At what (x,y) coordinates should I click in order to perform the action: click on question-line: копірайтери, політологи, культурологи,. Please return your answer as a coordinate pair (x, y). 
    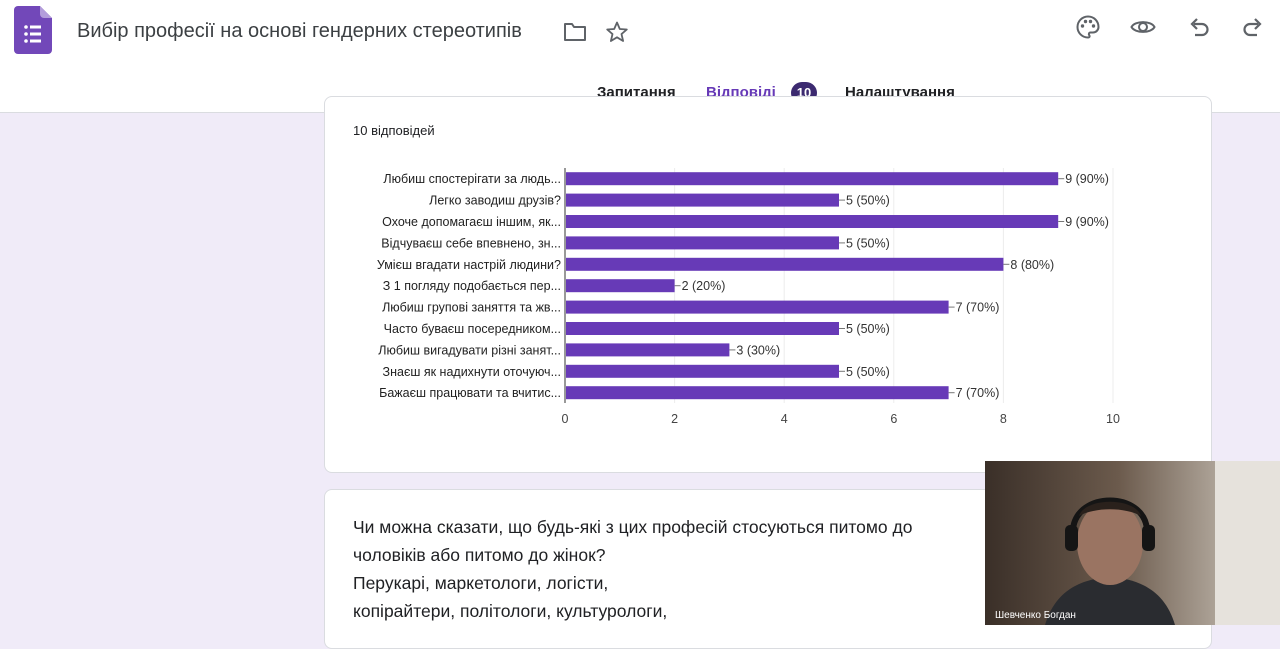
    Looking at the image, I should click on (510, 611).